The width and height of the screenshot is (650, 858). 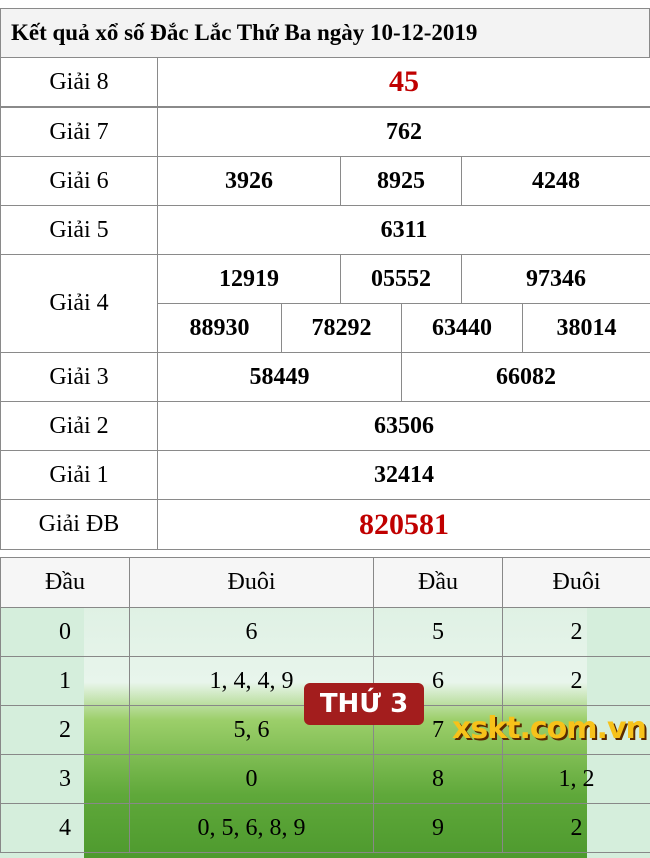 I want to click on site-logo: xskt.com.vn, so click(x=549, y=728).